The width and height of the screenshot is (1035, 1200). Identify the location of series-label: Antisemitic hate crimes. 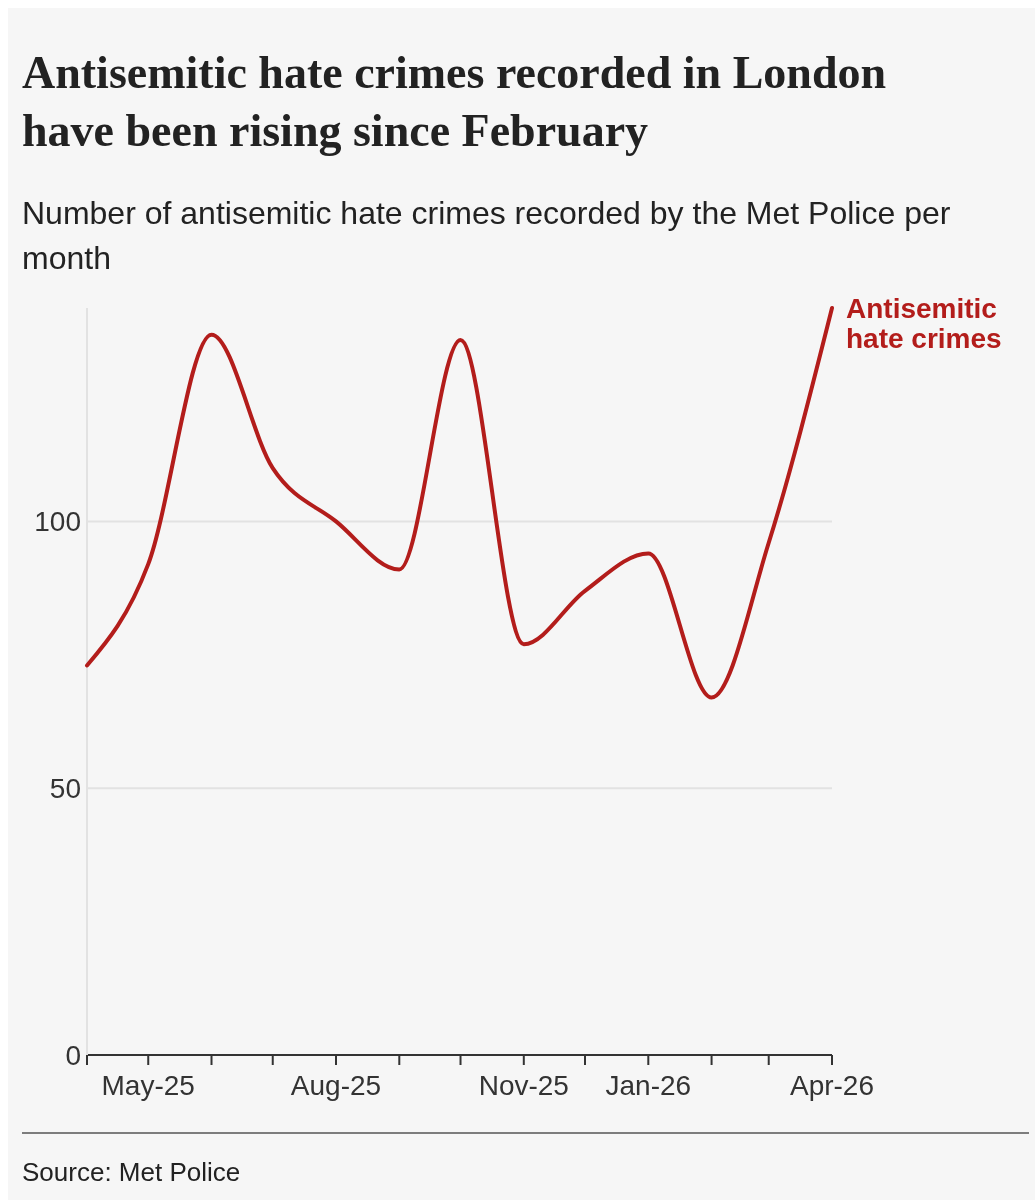
(924, 323).